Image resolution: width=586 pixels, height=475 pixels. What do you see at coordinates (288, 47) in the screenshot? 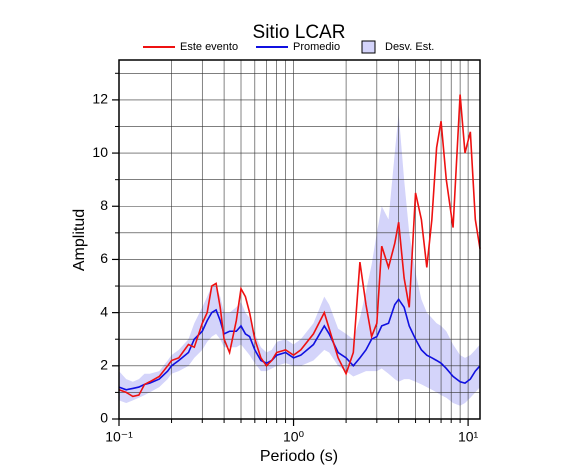
I see `legend: Este evento Promedio Desv. Est.` at bounding box center [288, 47].